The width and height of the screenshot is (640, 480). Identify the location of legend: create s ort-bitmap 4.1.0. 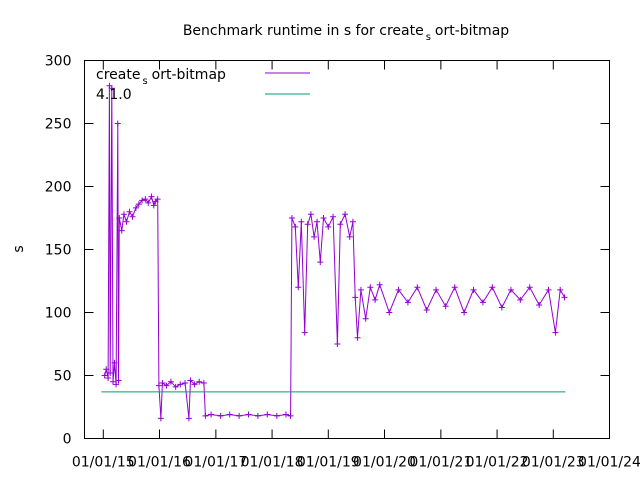
(203, 85).